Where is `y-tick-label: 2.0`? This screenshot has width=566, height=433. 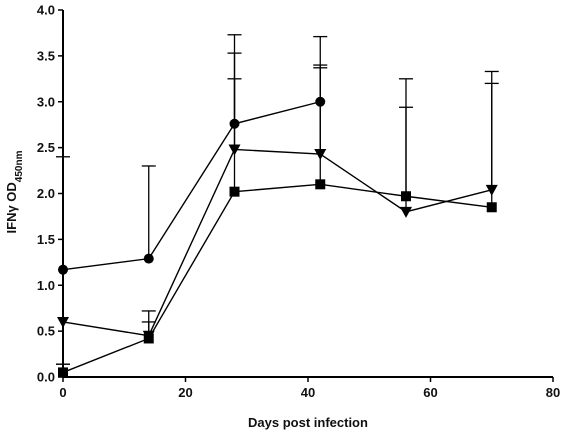
y-tick-label: 2.0 is located at coordinates (46, 193).